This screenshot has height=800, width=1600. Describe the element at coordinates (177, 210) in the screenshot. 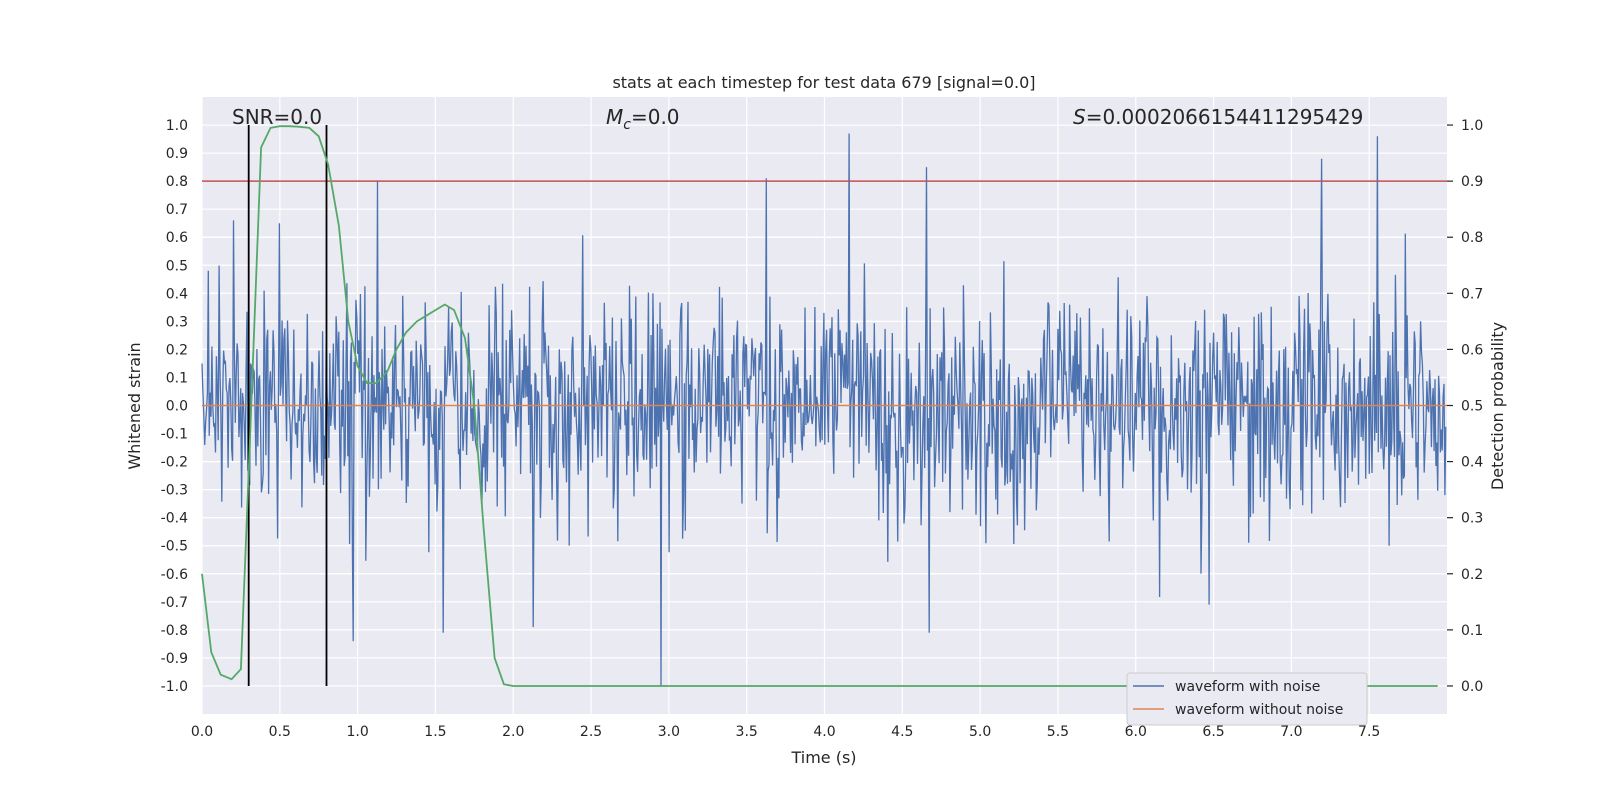

I see `y-tick-label: 0.7` at that location.